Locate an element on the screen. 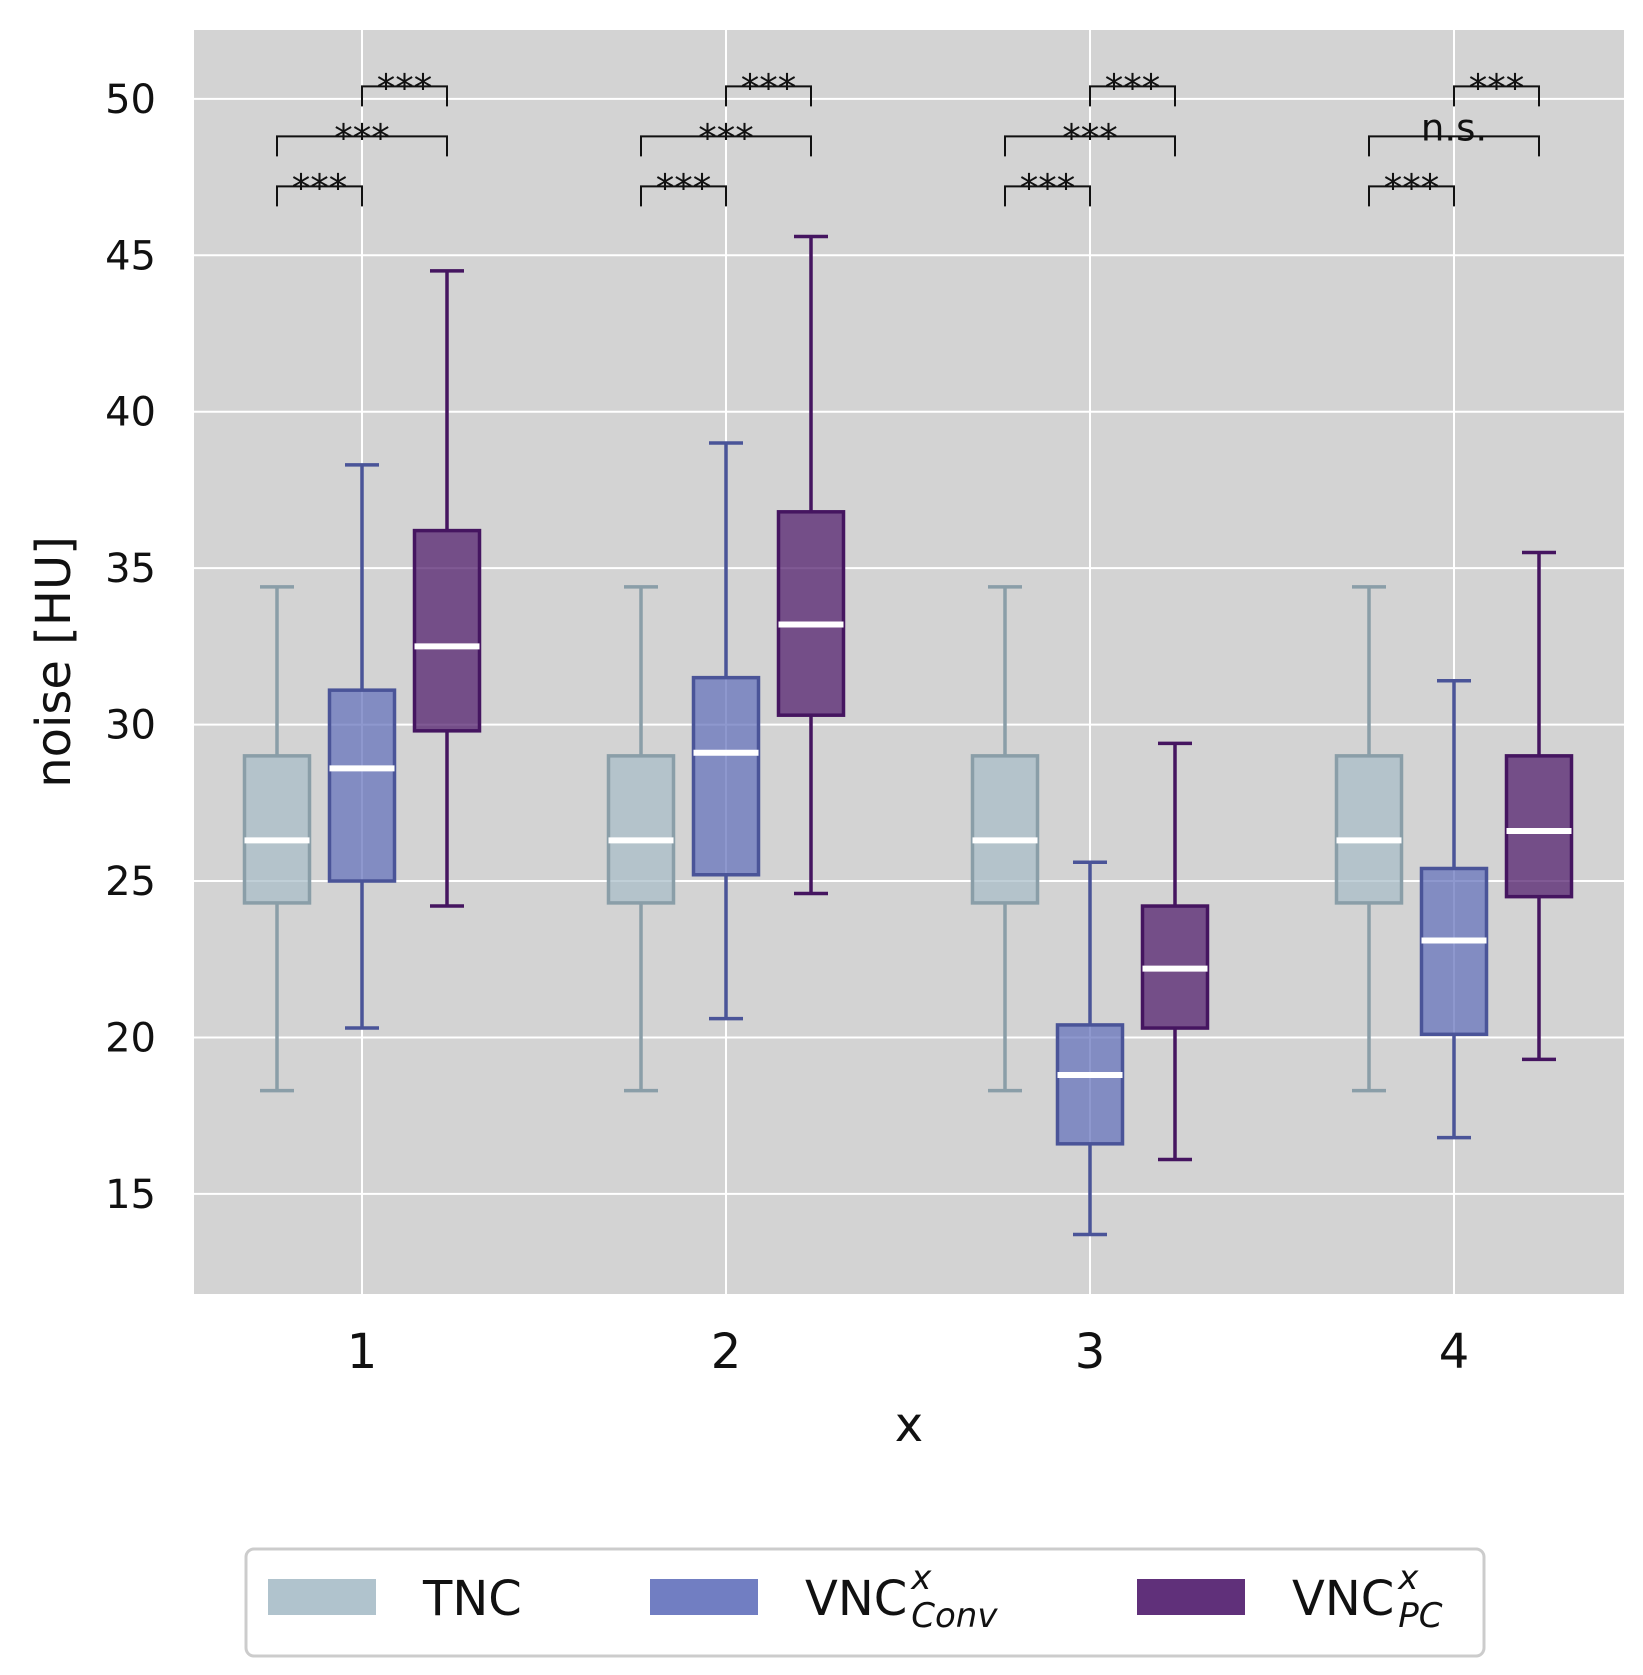  y-axis-title: noise [HU] is located at coordinates (54, 662).